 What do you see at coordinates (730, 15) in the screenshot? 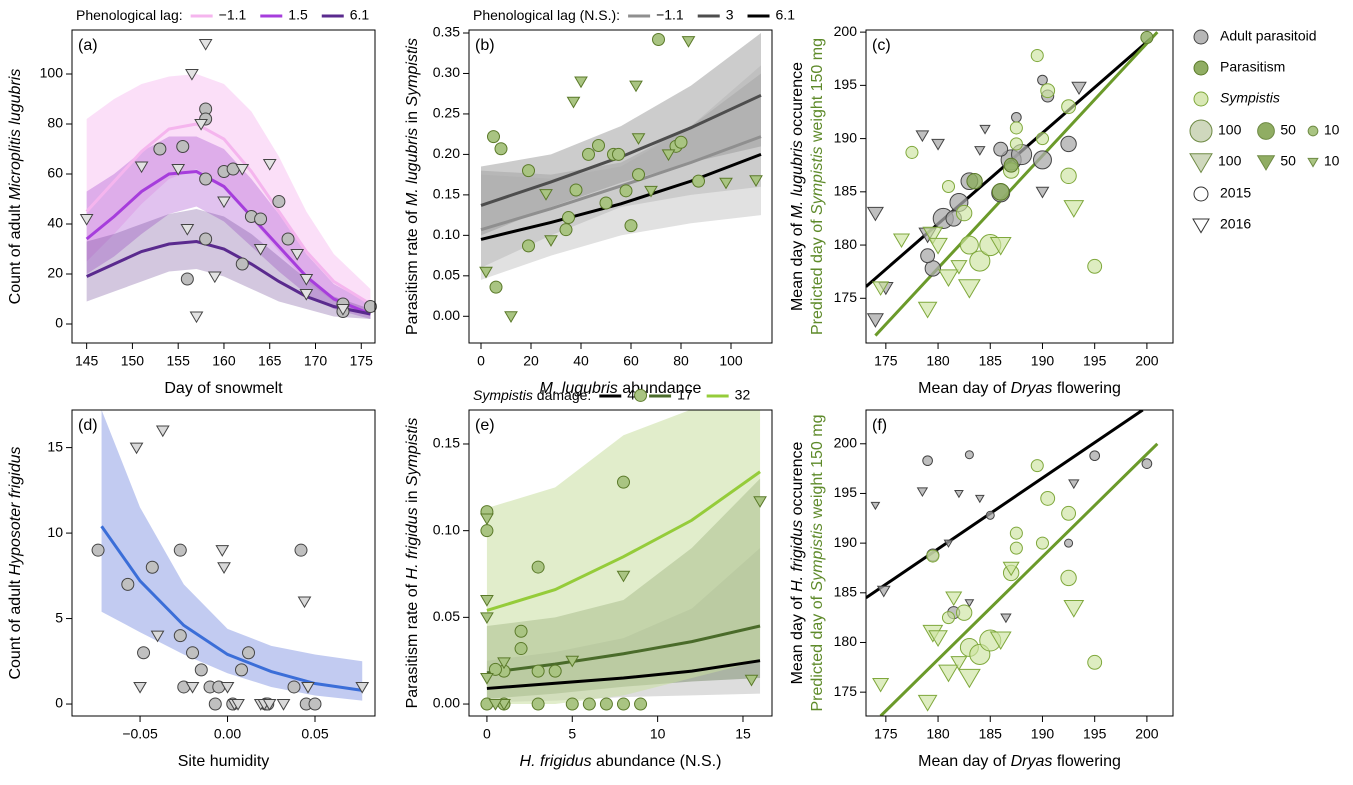
I see `legend-label: 3` at bounding box center [730, 15].